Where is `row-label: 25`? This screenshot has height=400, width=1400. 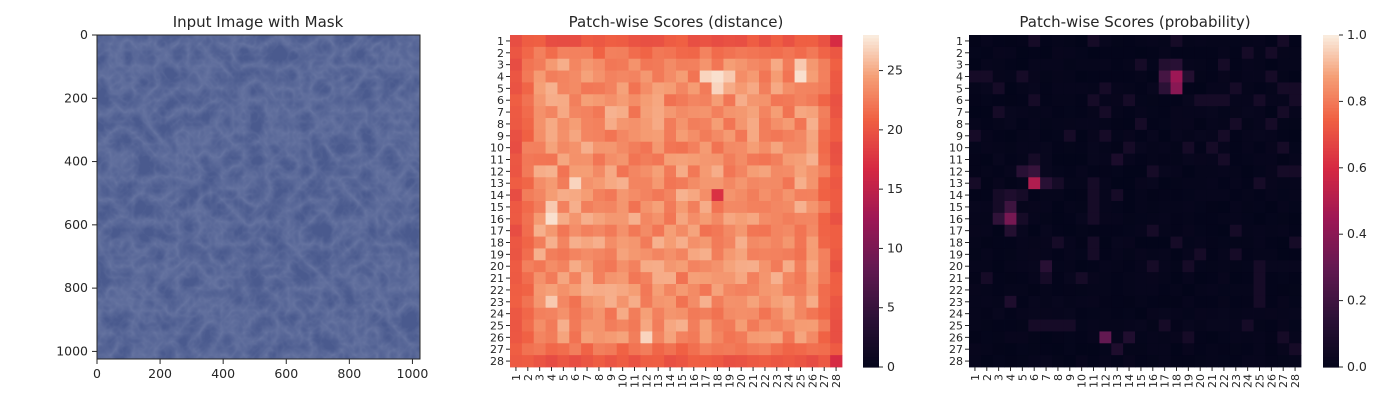
row-label: 25 is located at coordinates (497, 326).